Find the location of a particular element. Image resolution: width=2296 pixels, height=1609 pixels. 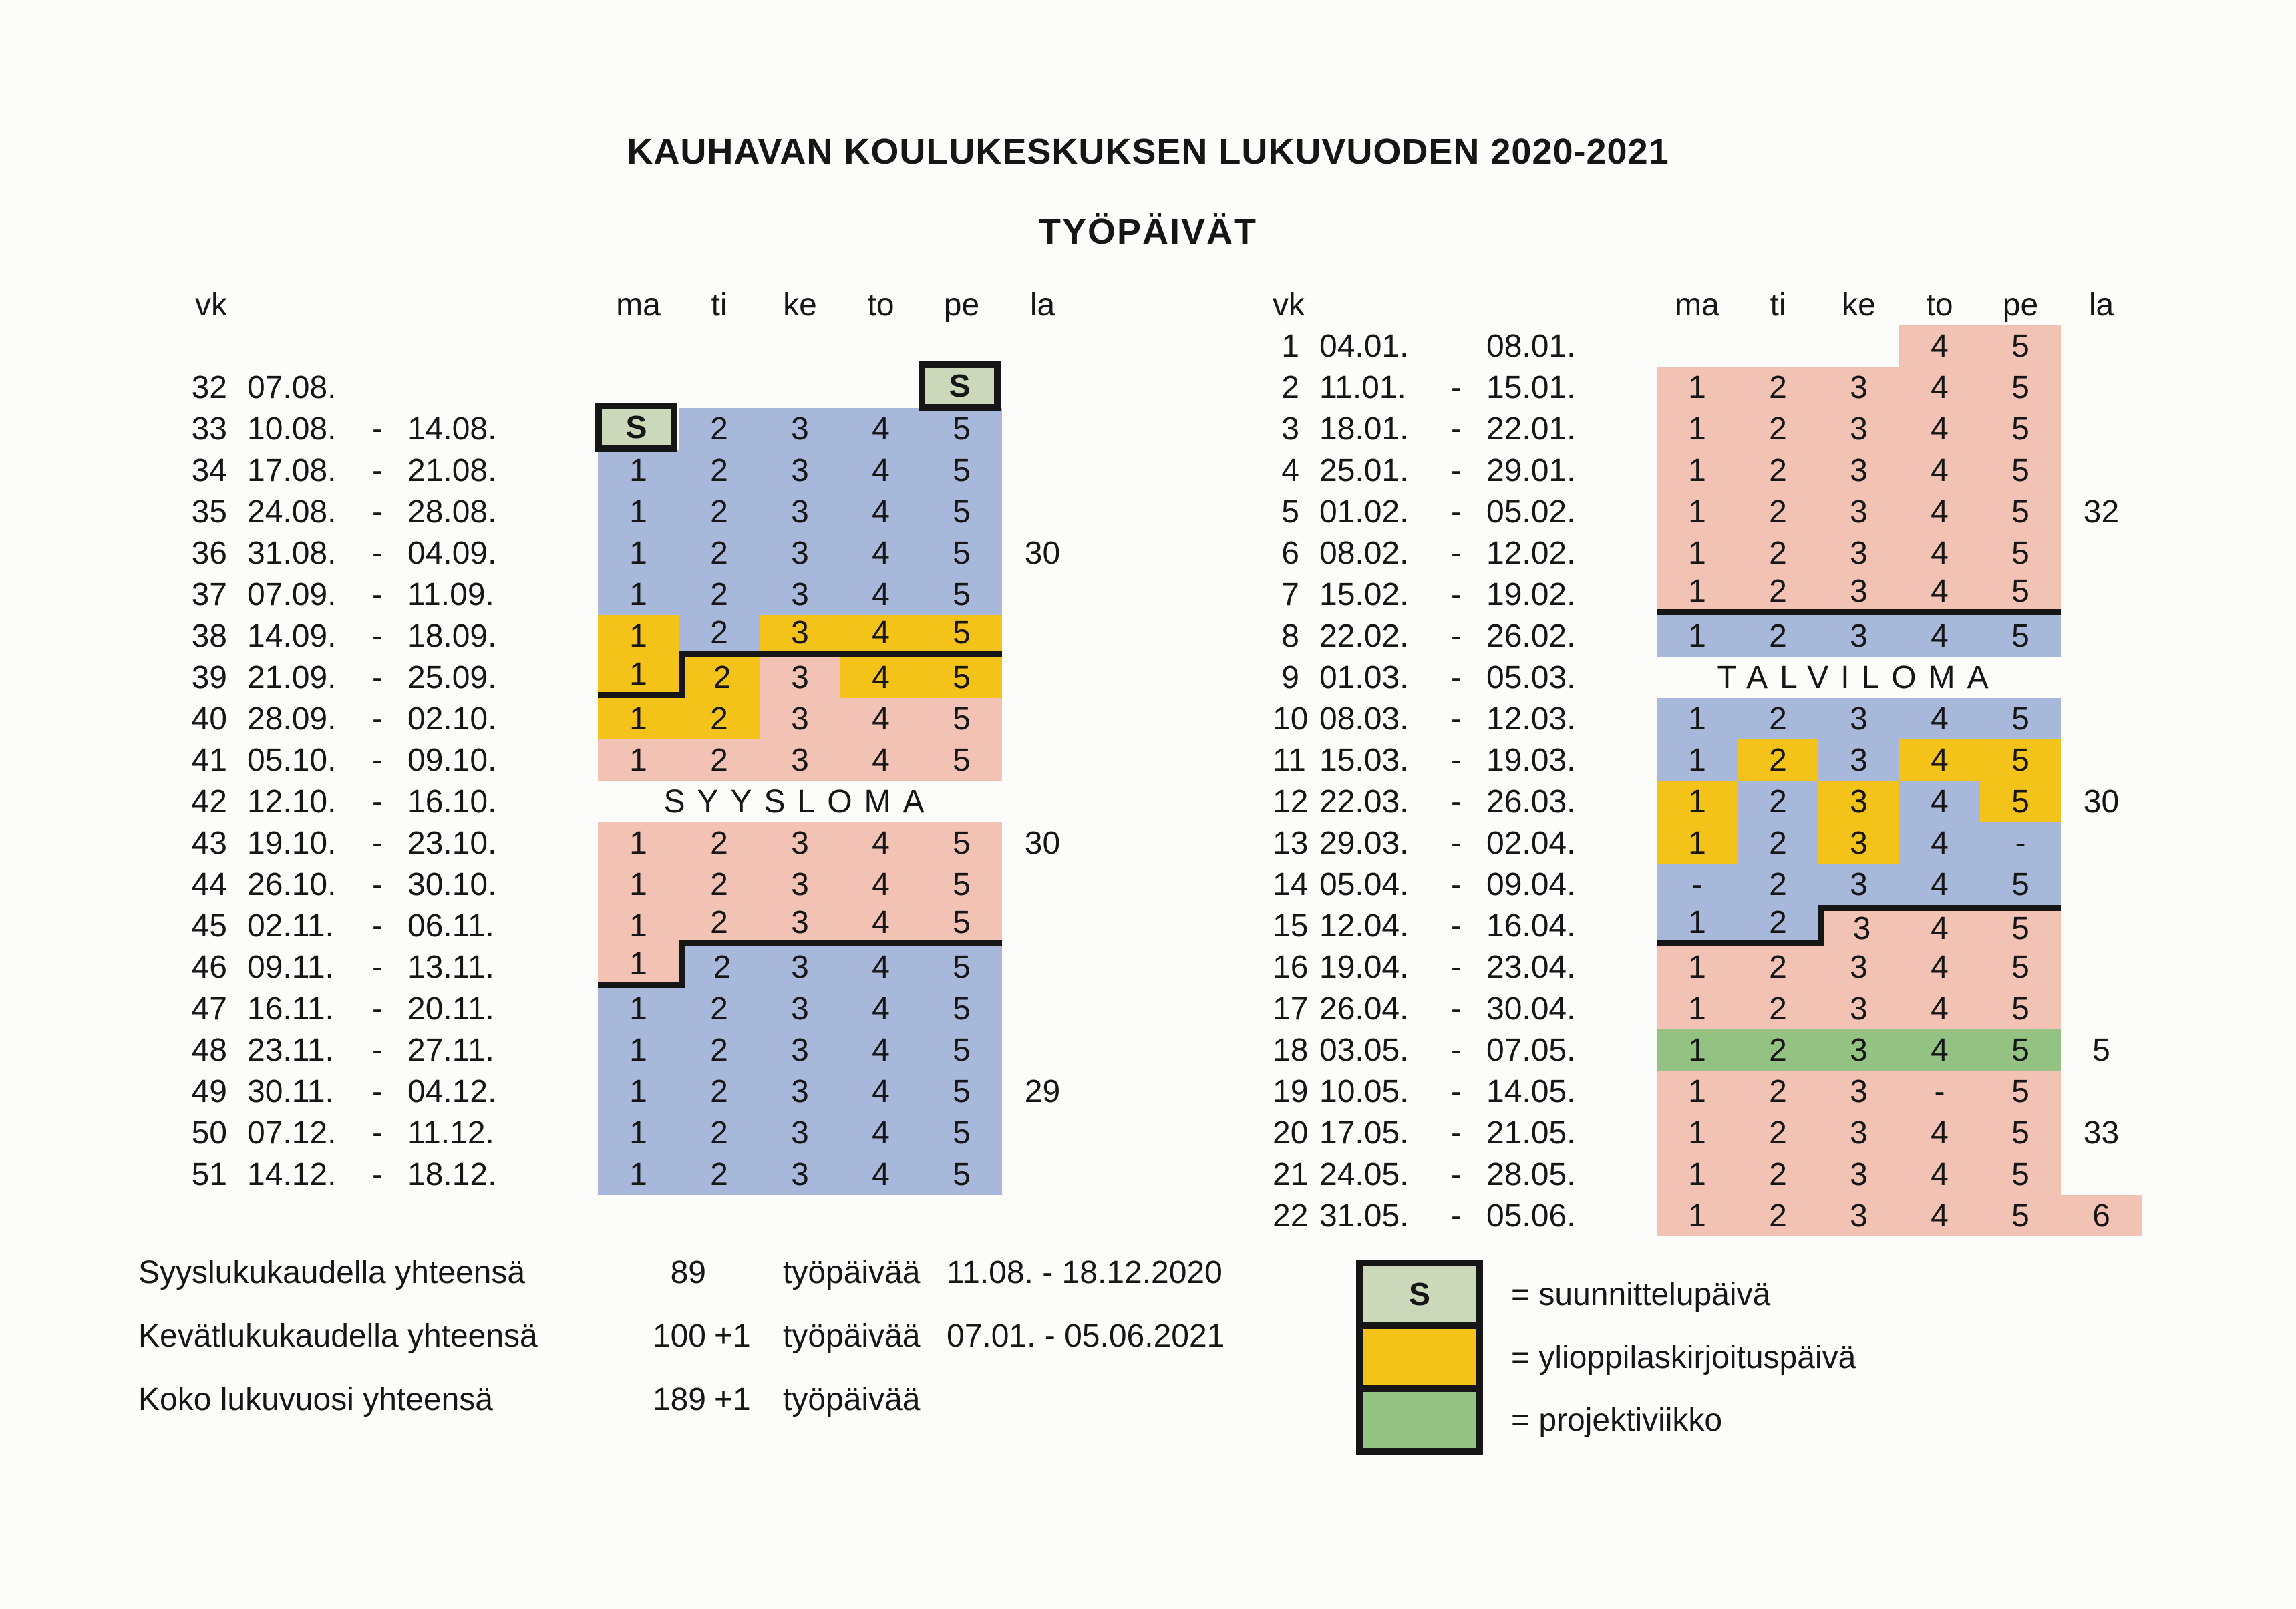

date-end: 02.10. is located at coordinates (452, 719).